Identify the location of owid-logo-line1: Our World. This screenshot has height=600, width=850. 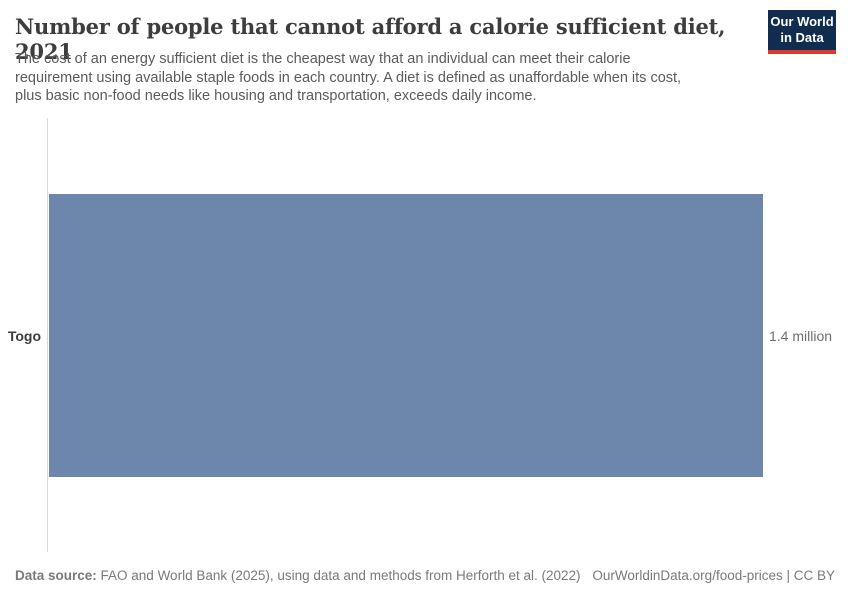
(802, 21).